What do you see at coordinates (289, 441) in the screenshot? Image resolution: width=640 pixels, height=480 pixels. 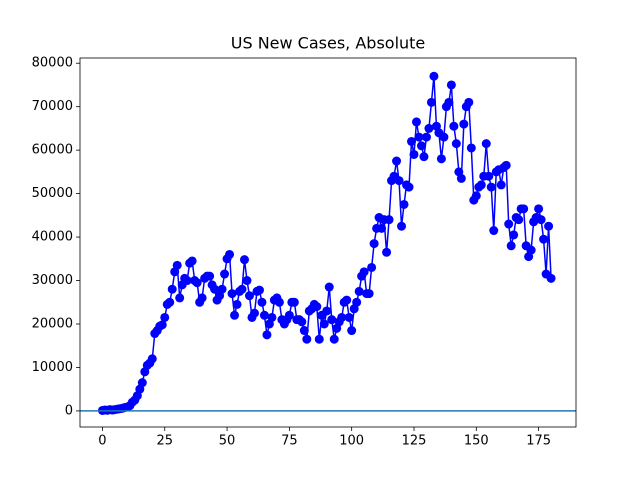 I see `x-tick-label: 75` at bounding box center [289, 441].